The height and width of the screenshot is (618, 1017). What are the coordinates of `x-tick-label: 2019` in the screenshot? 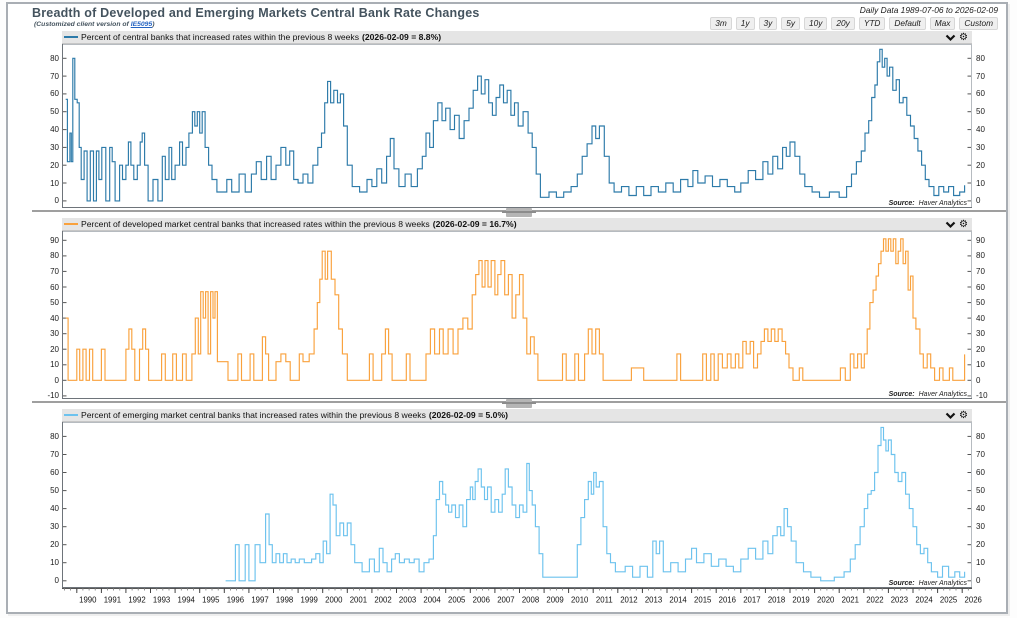 It's located at (800, 600).